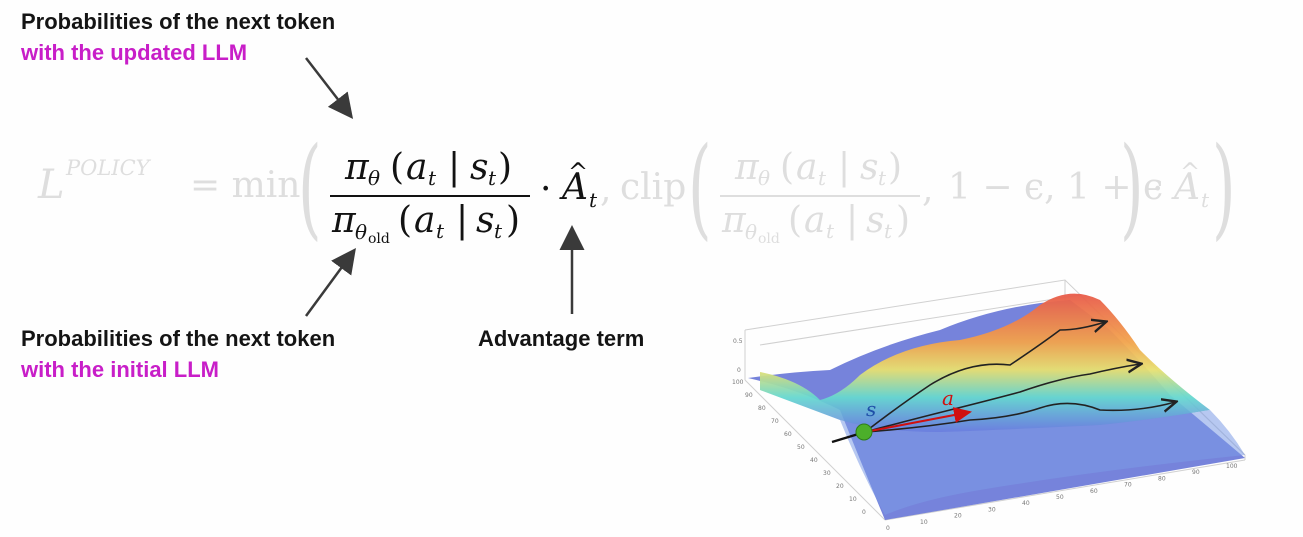 The width and height of the screenshot is (1303, 537). What do you see at coordinates (575, 187) in the screenshot?
I see `eq-A: A` at bounding box center [575, 187].